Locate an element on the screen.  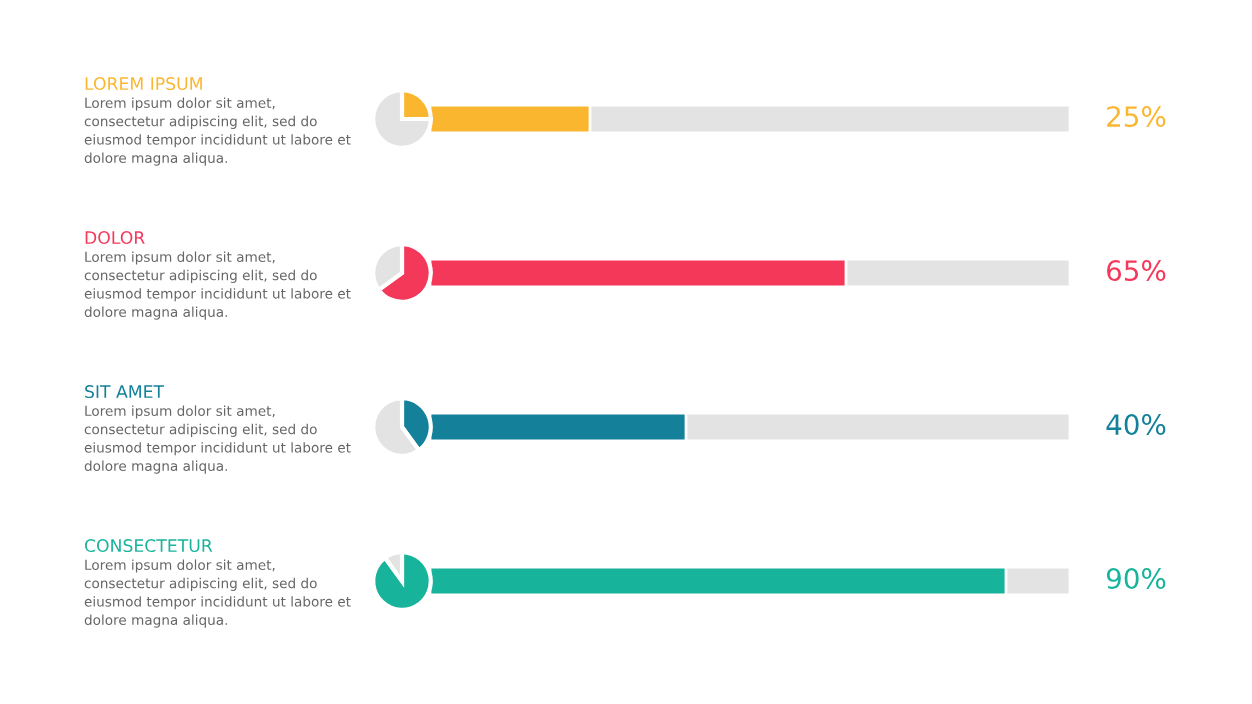
y-tick-label: CONSECTETUR is located at coordinates (148, 546).